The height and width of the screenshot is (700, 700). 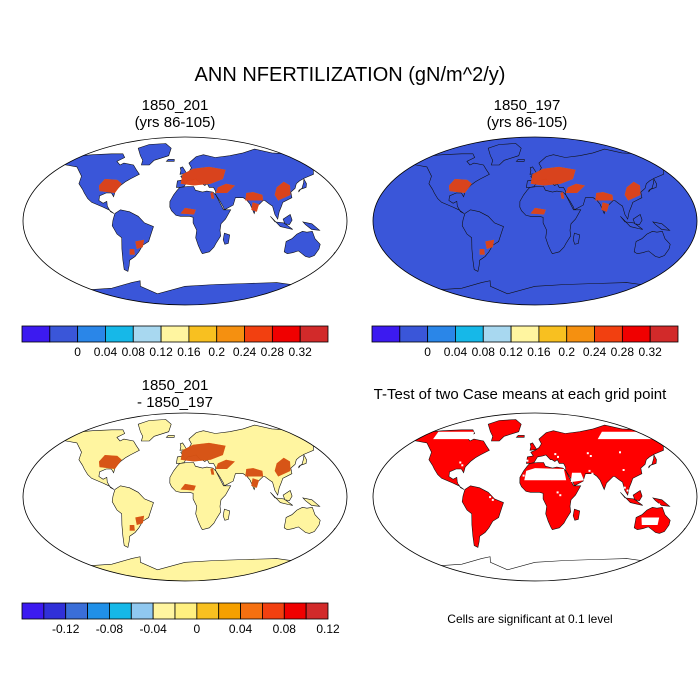 I want to click on landmass-australia, so click(x=302, y=520).